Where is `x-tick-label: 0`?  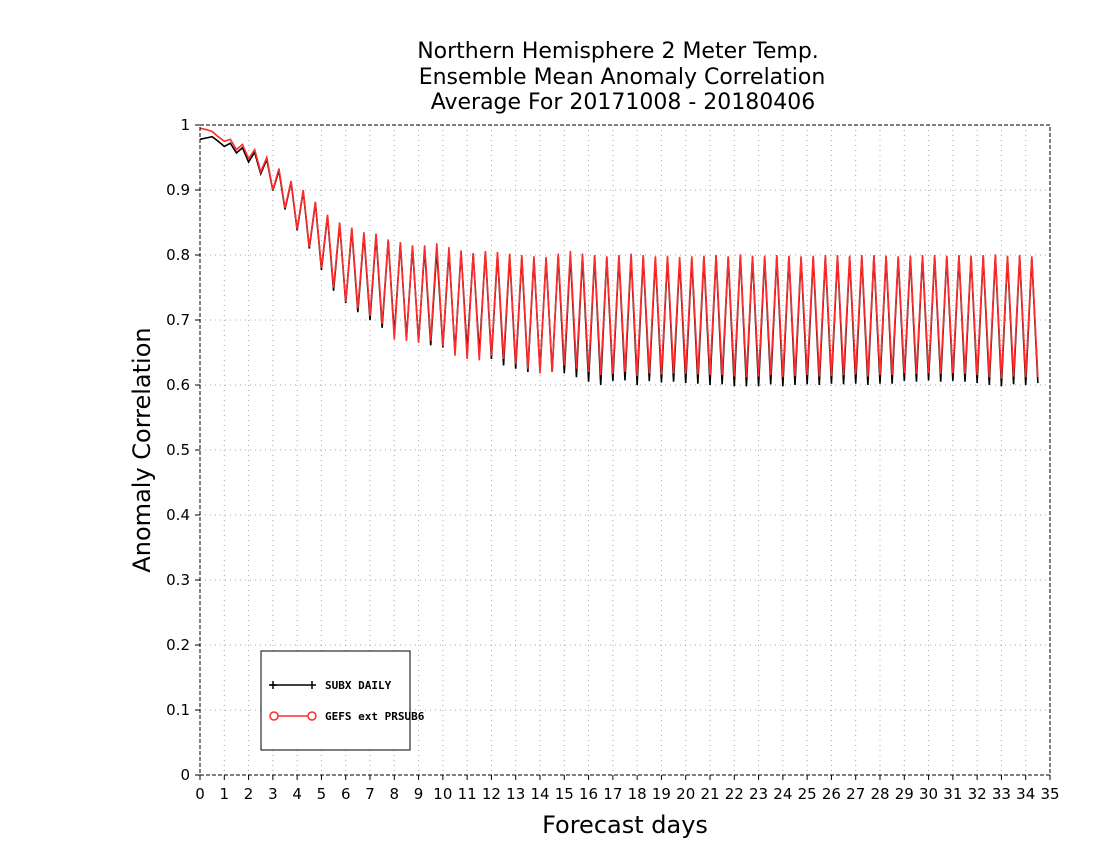 x-tick-label: 0 is located at coordinates (200, 794).